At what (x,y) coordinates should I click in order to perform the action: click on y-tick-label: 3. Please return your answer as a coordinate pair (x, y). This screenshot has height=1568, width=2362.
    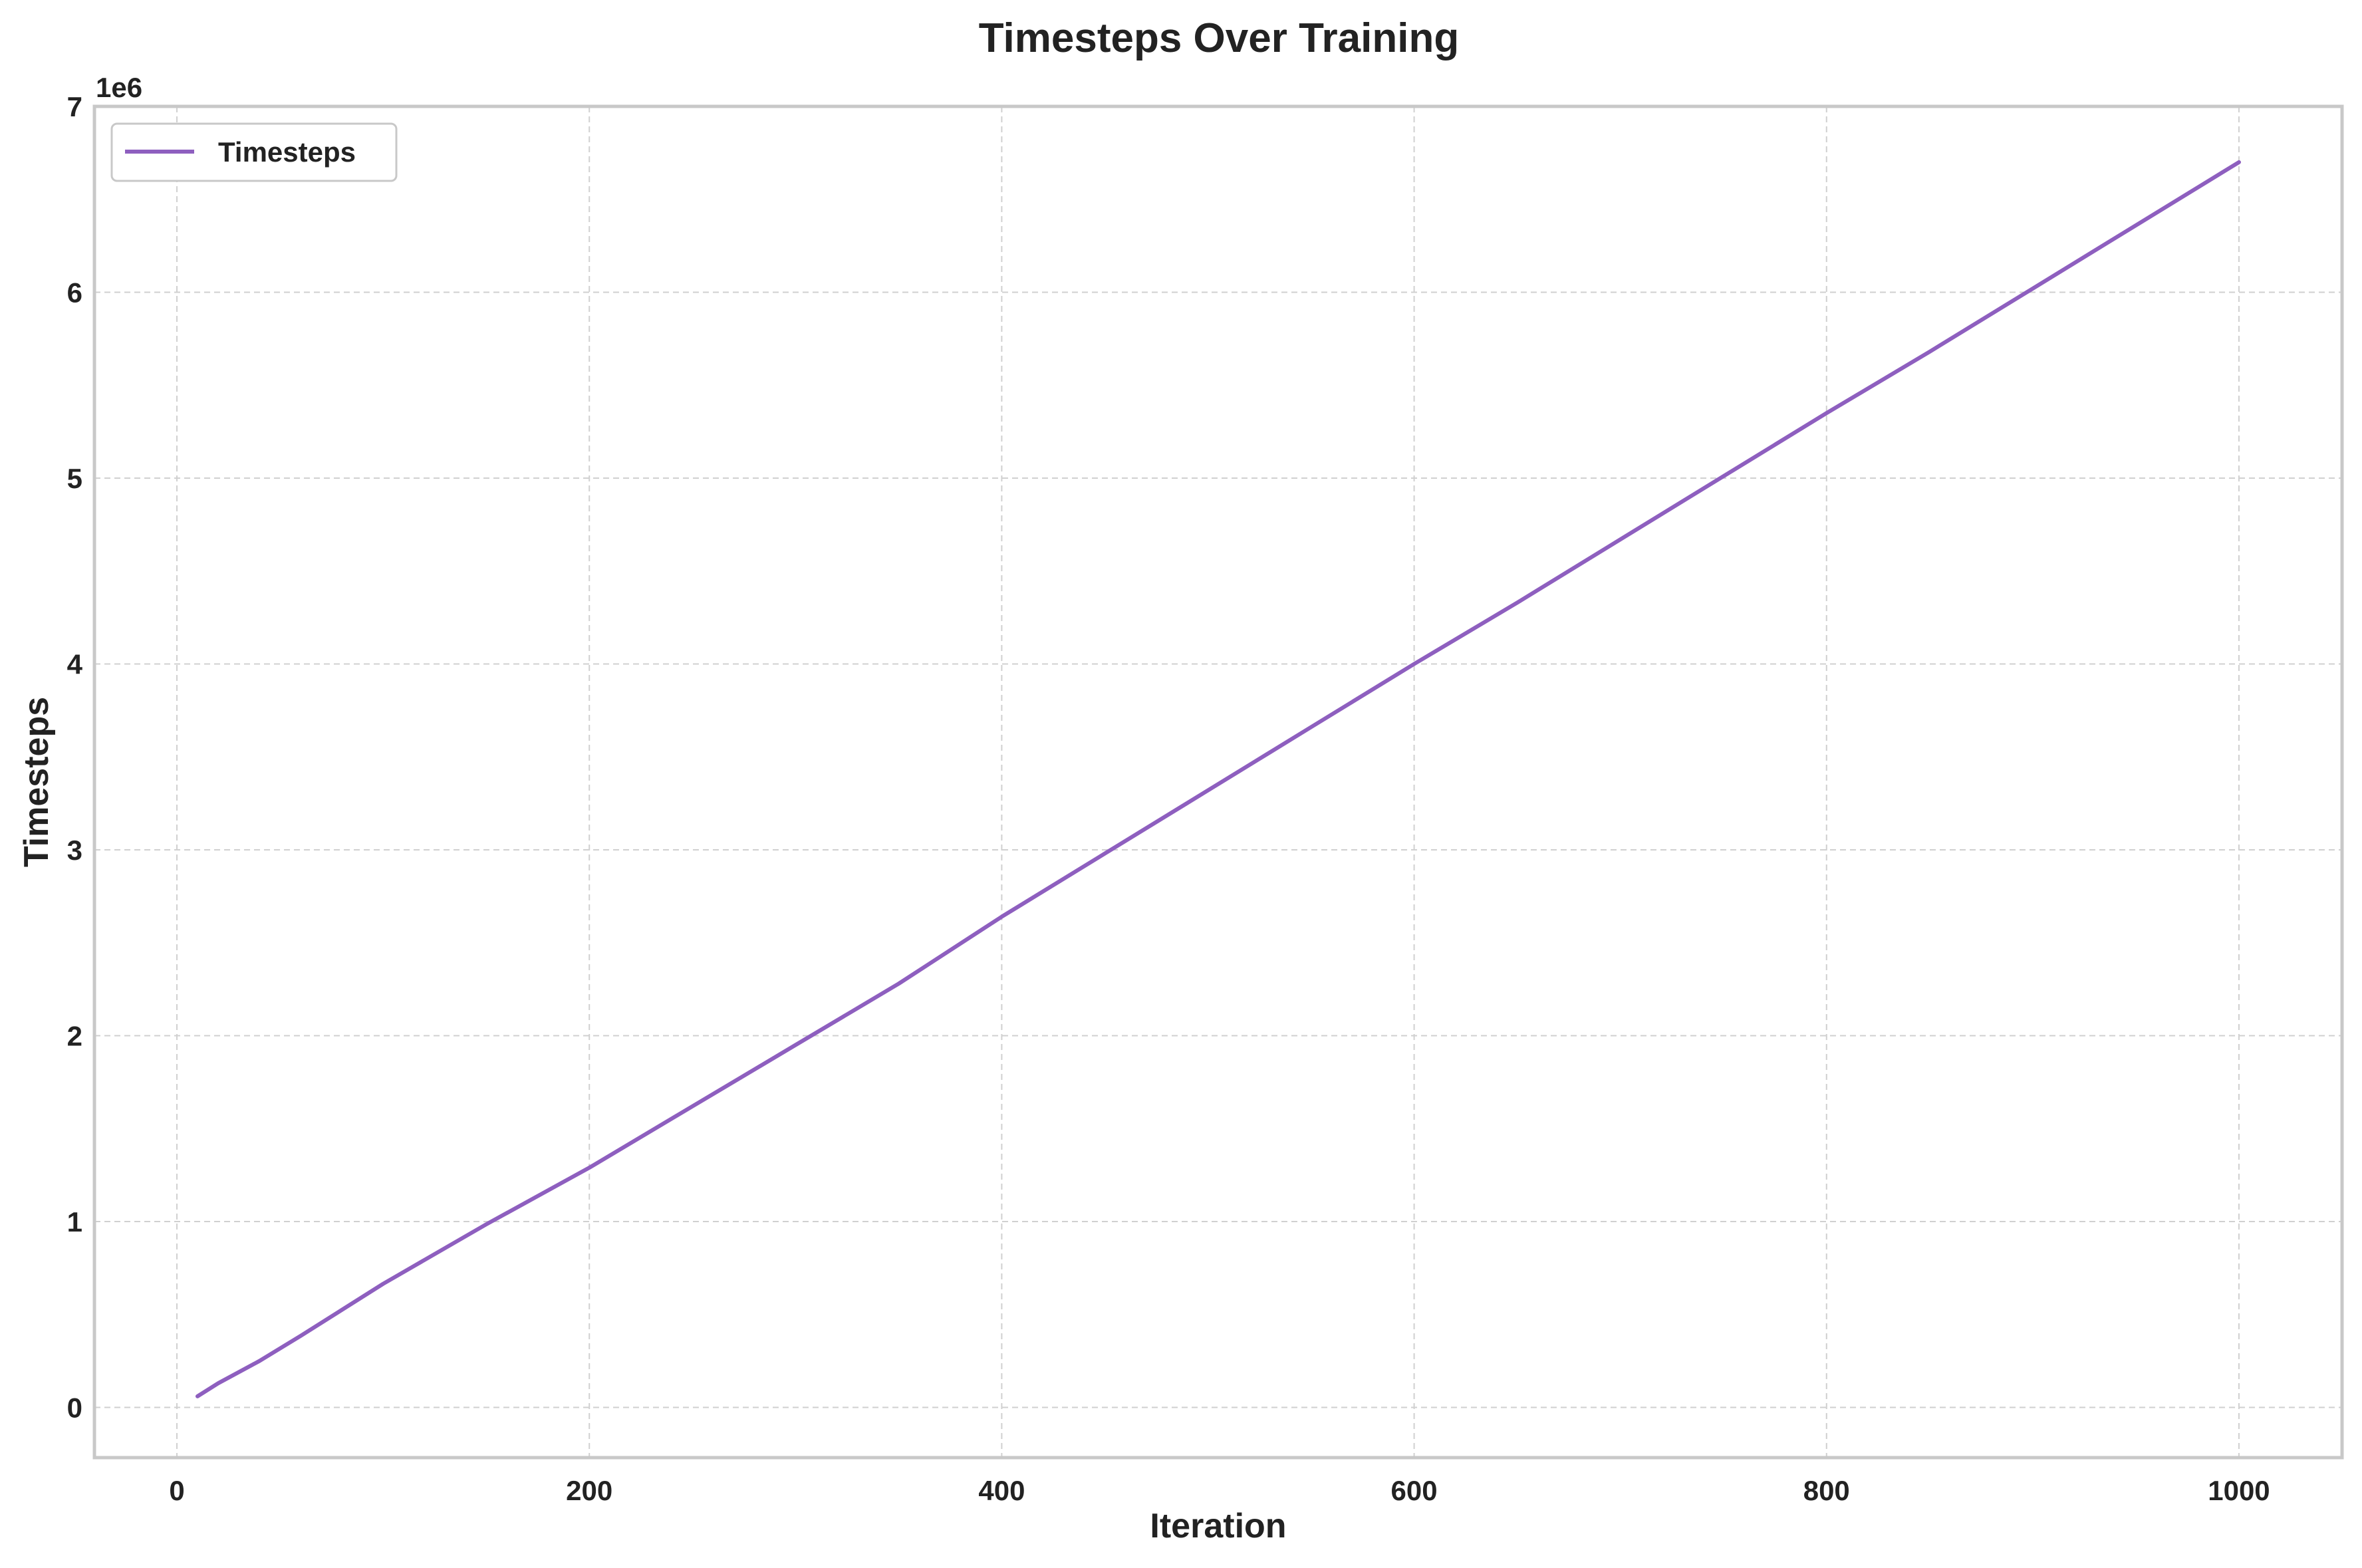
    Looking at the image, I should click on (74, 850).